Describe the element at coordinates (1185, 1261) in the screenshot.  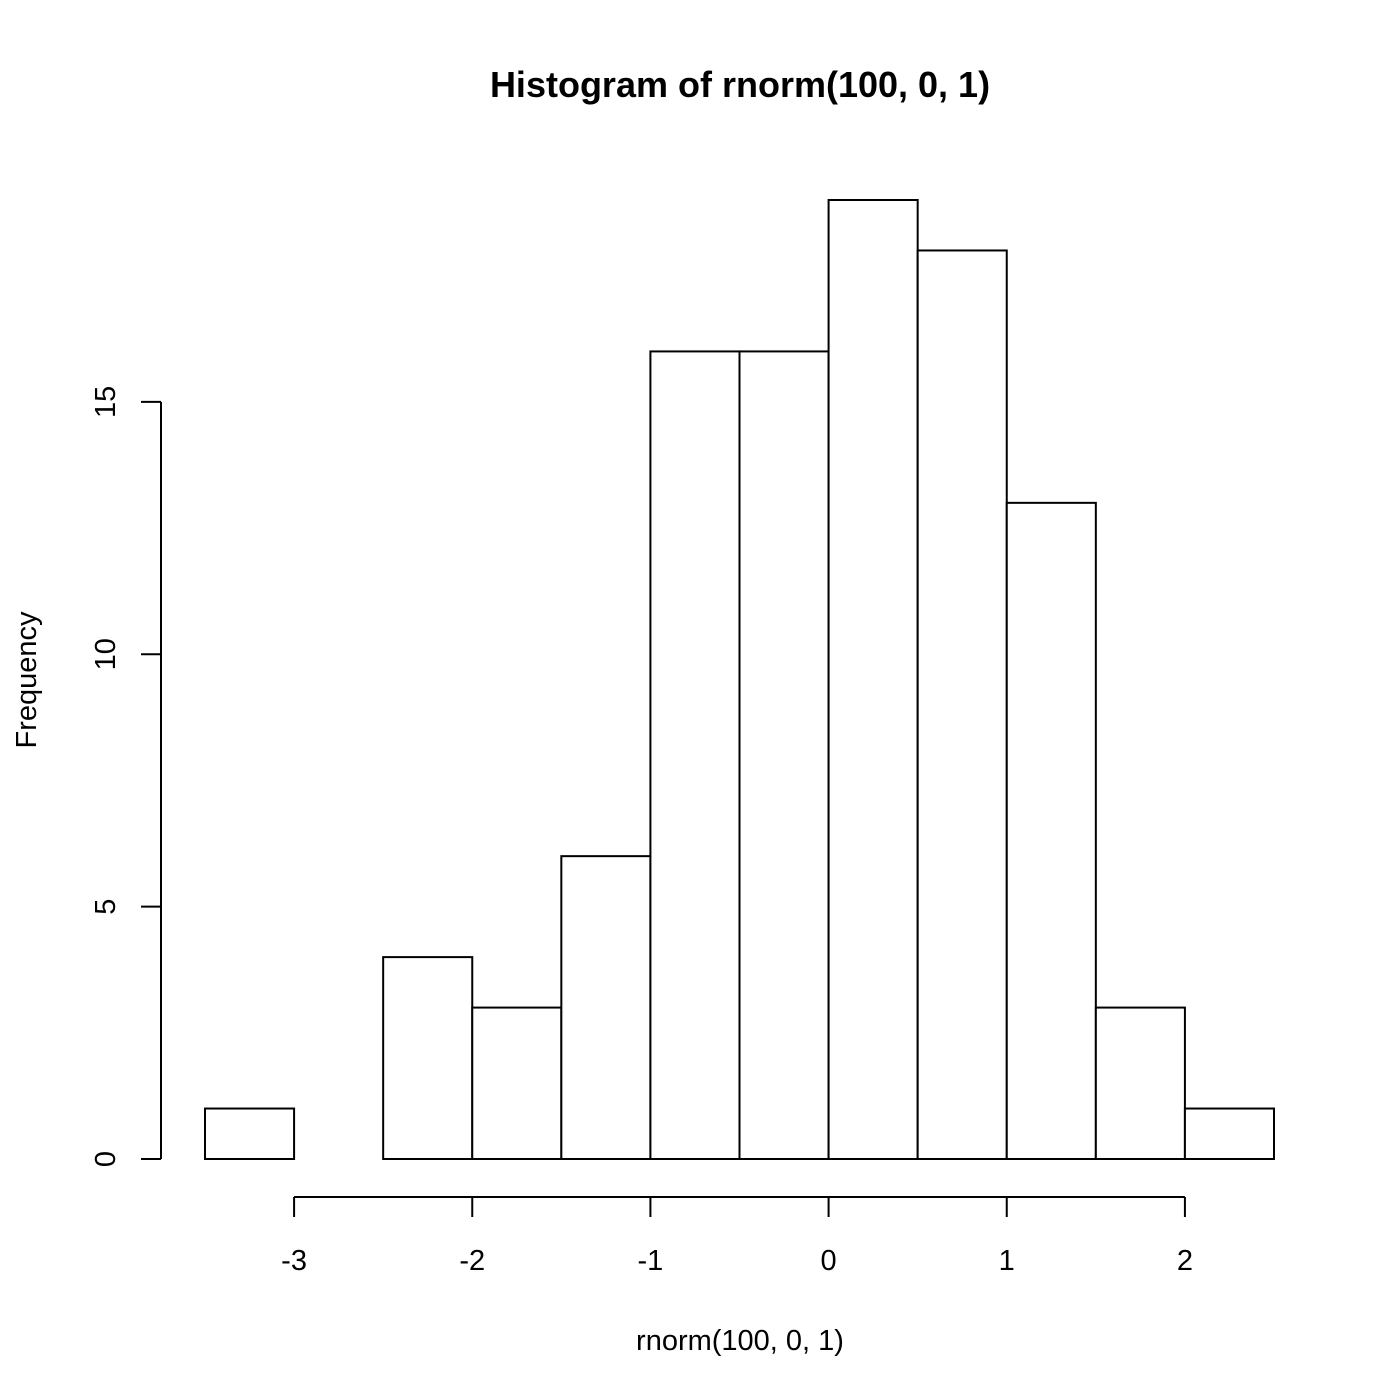
I see `x-tick-label: 2` at that location.